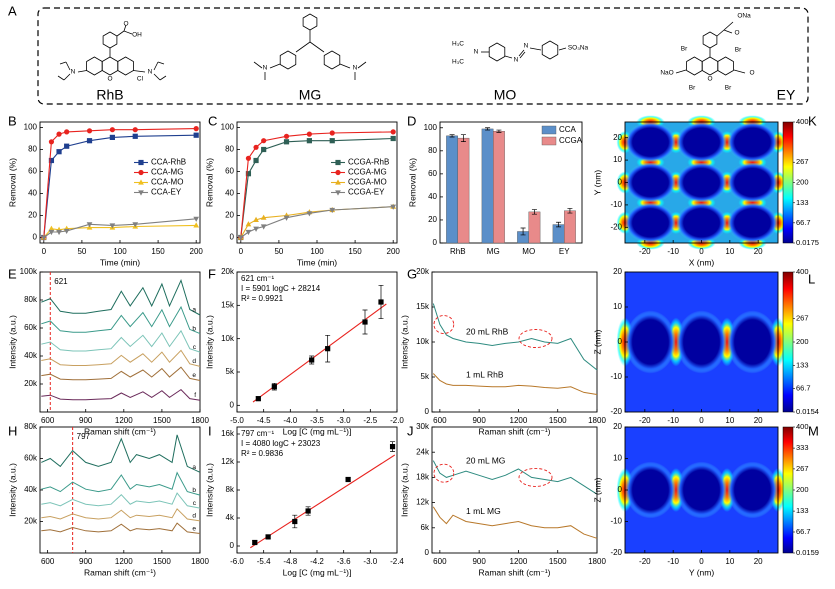 The width and height of the screenshot is (835, 589). What do you see at coordinates (290, 420) in the screenshot?
I see `x-tick-label: -4.0` at bounding box center [290, 420].